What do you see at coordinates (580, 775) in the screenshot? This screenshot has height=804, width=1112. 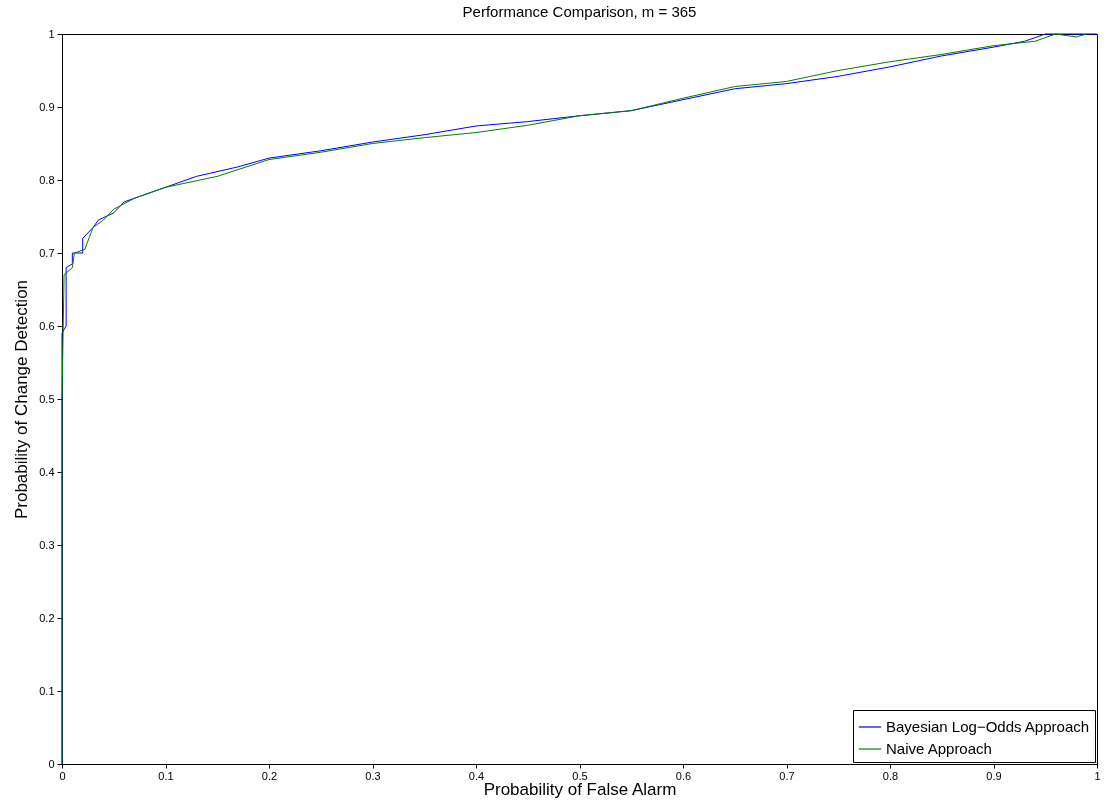 I see `x-tick-label: 0.5` at bounding box center [580, 775].